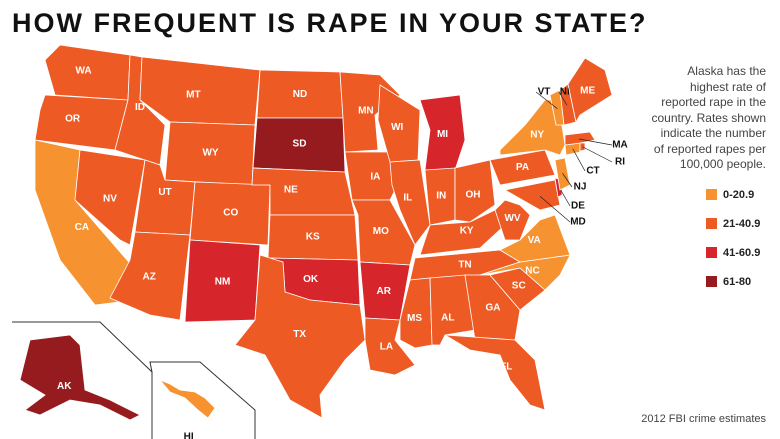  I want to click on state-label: CO, so click(230, 213).